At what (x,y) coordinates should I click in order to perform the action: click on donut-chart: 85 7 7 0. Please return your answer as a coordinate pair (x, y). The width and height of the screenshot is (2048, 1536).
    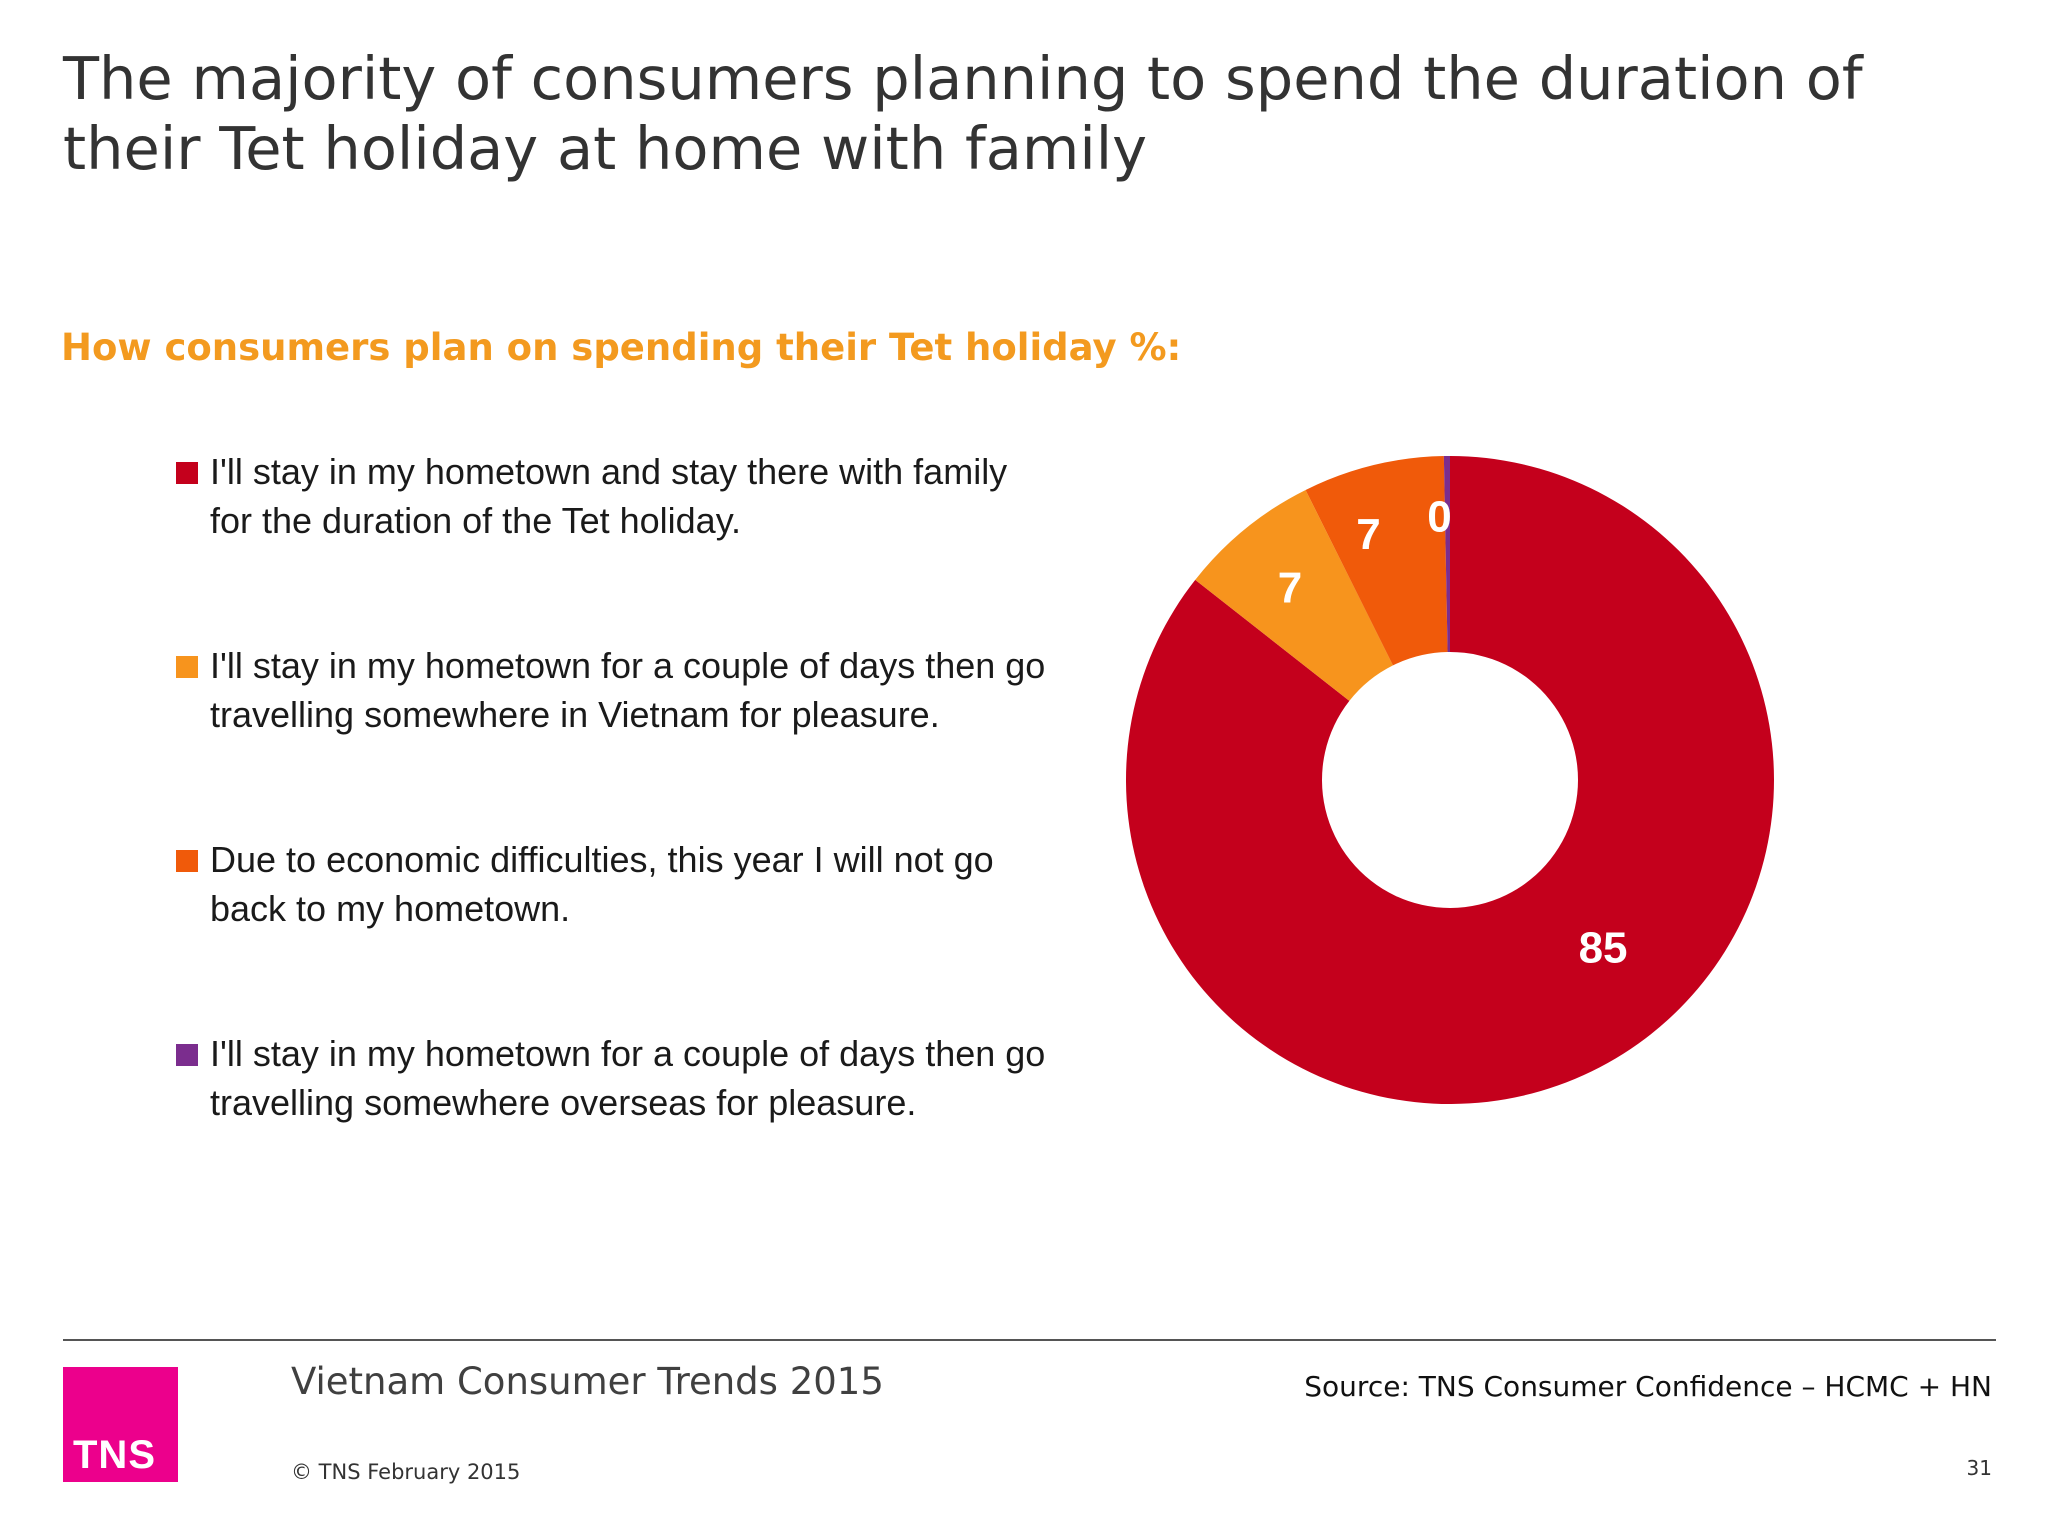
    Looking at the image, I should click on (1450, 780).